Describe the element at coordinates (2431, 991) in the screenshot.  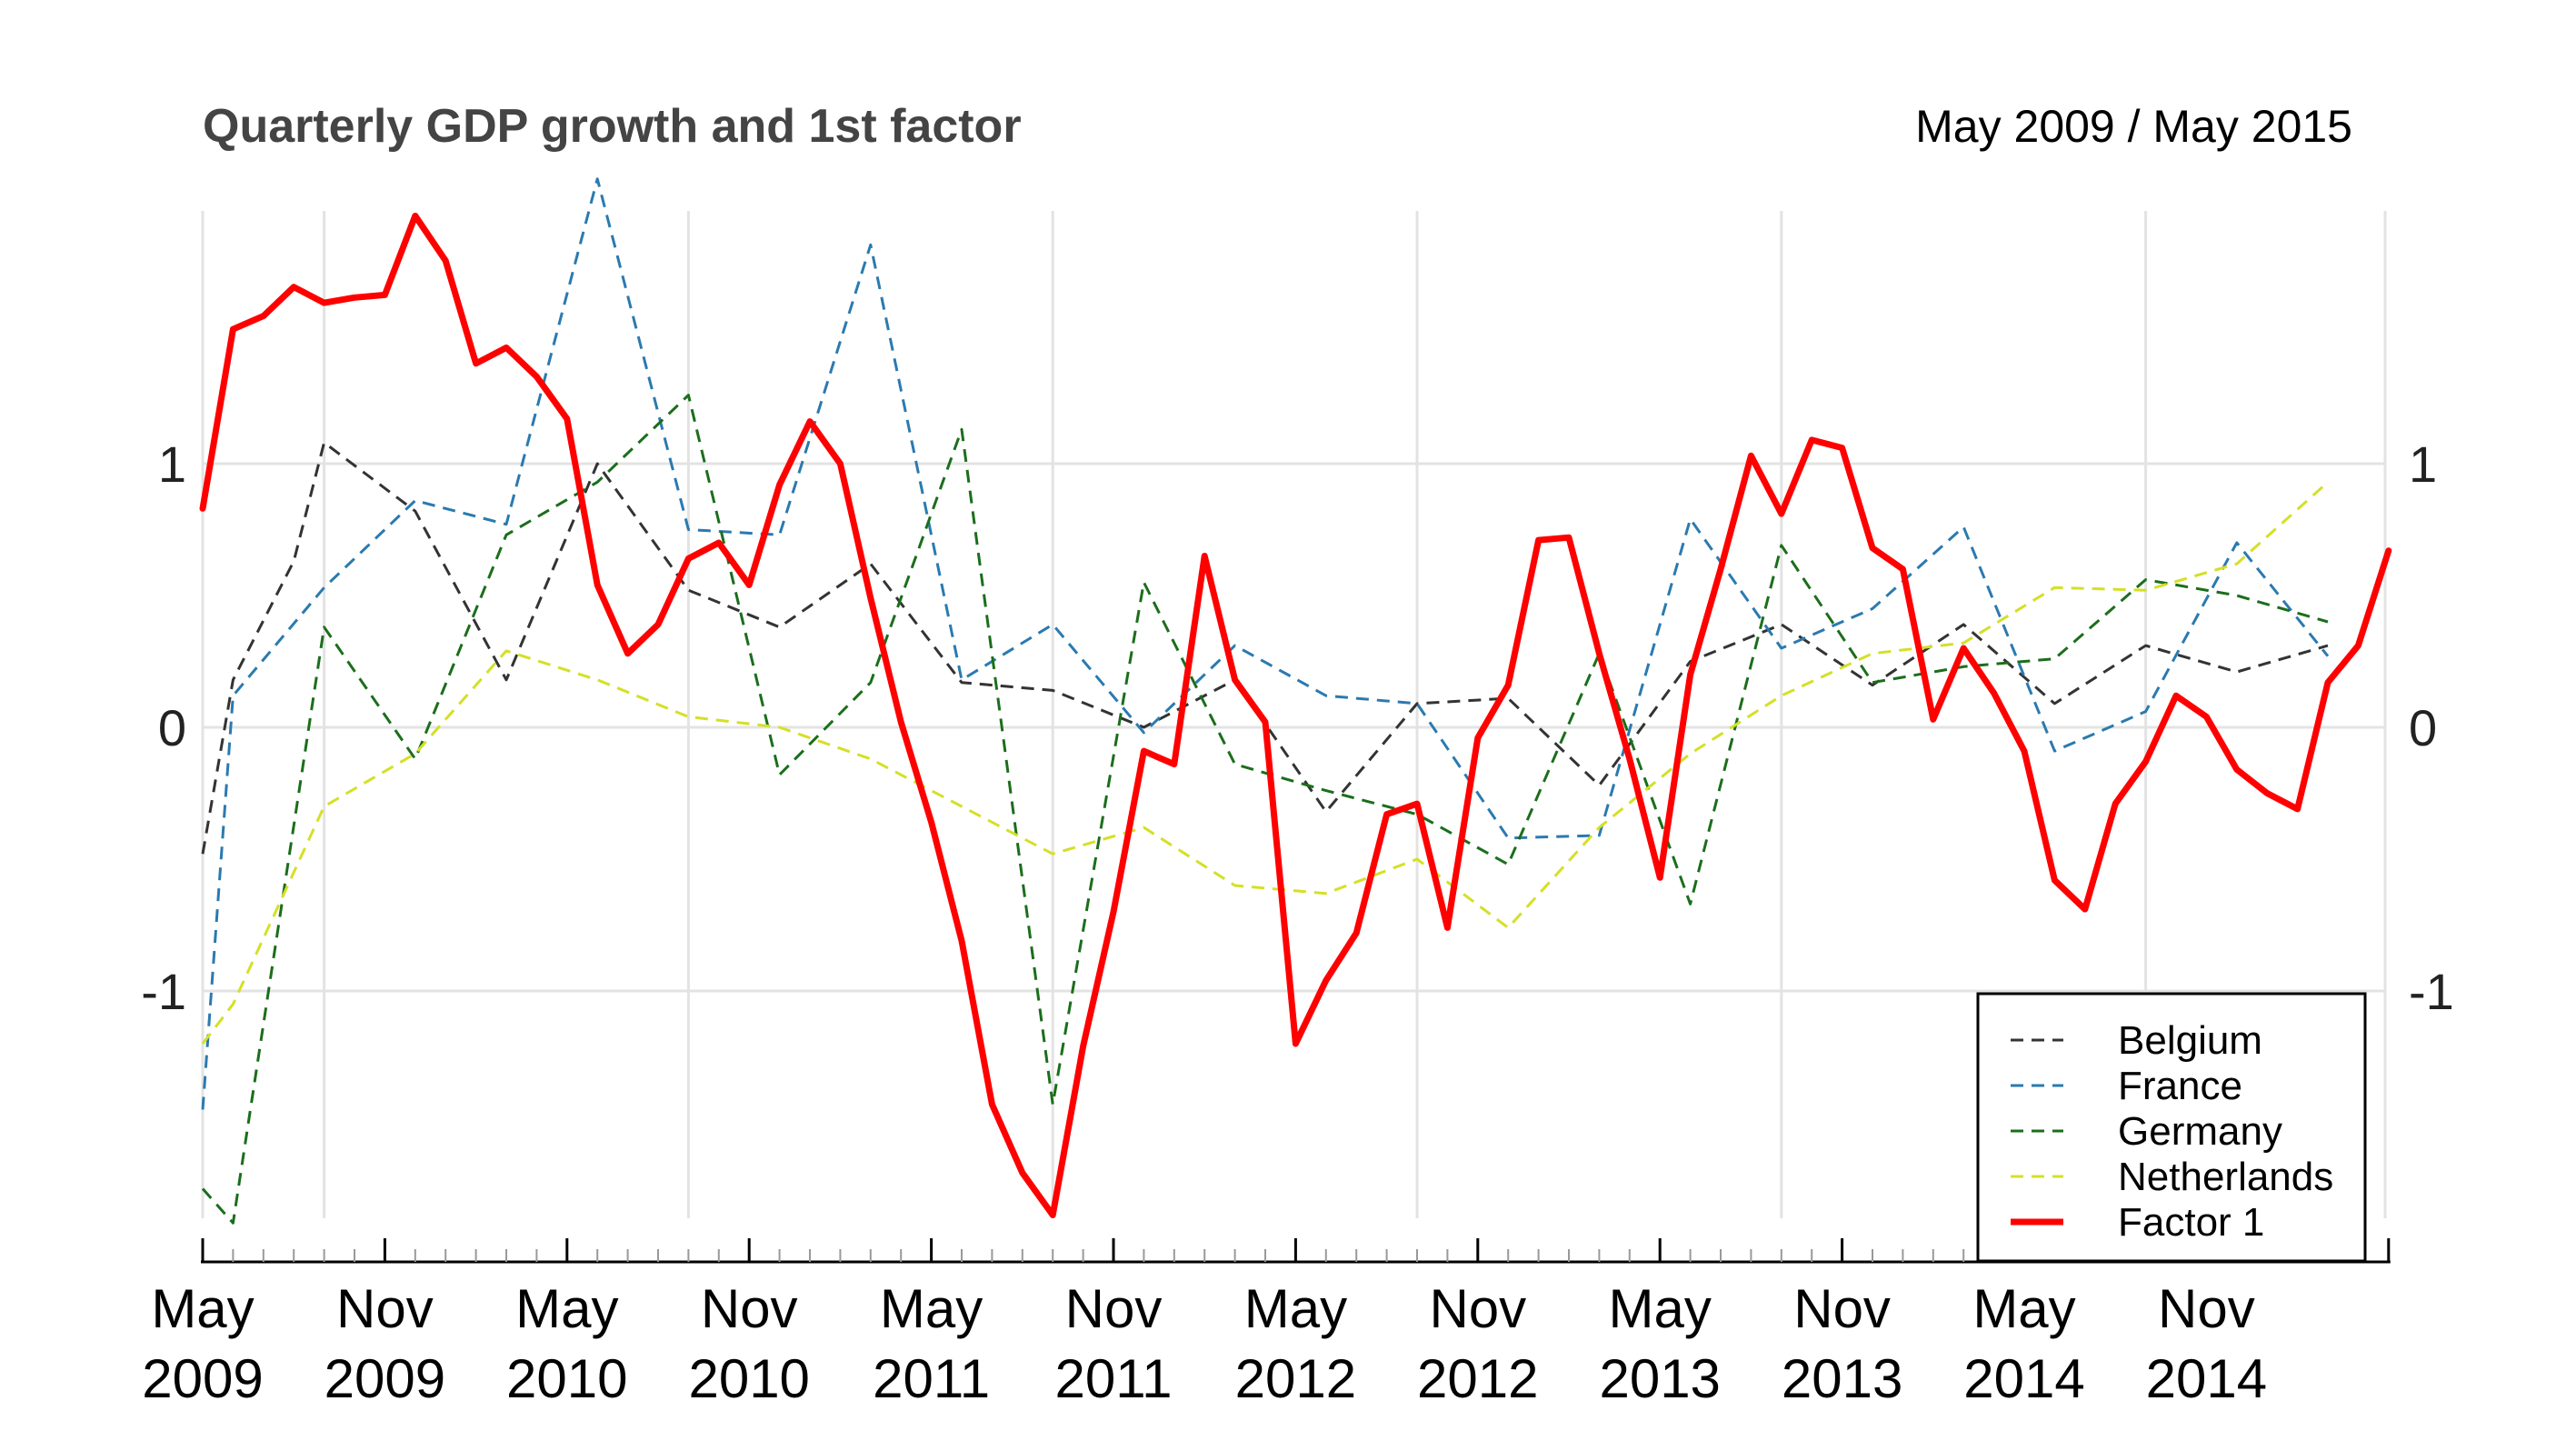
I see `y-tick-label-right: -1` at that location.